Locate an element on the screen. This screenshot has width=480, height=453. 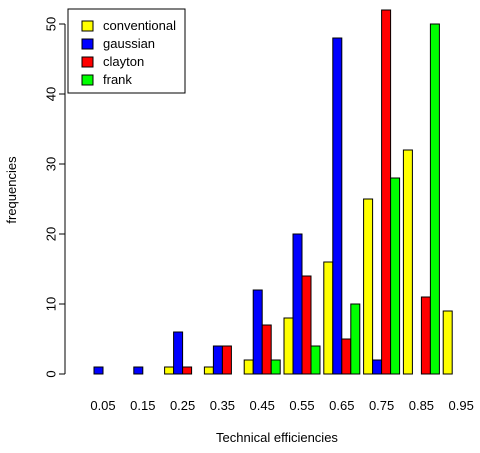
bar-frank-0.65 is located at coordinates (355, 339).